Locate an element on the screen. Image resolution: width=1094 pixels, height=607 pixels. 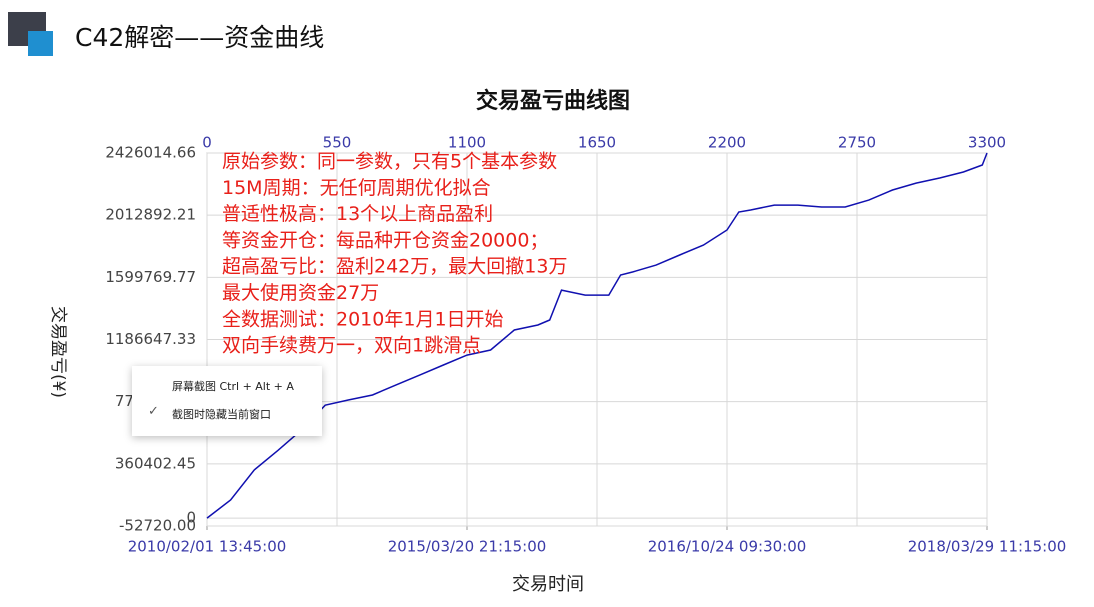
x-tick-label: 550 is located at coordinates (337, 143).